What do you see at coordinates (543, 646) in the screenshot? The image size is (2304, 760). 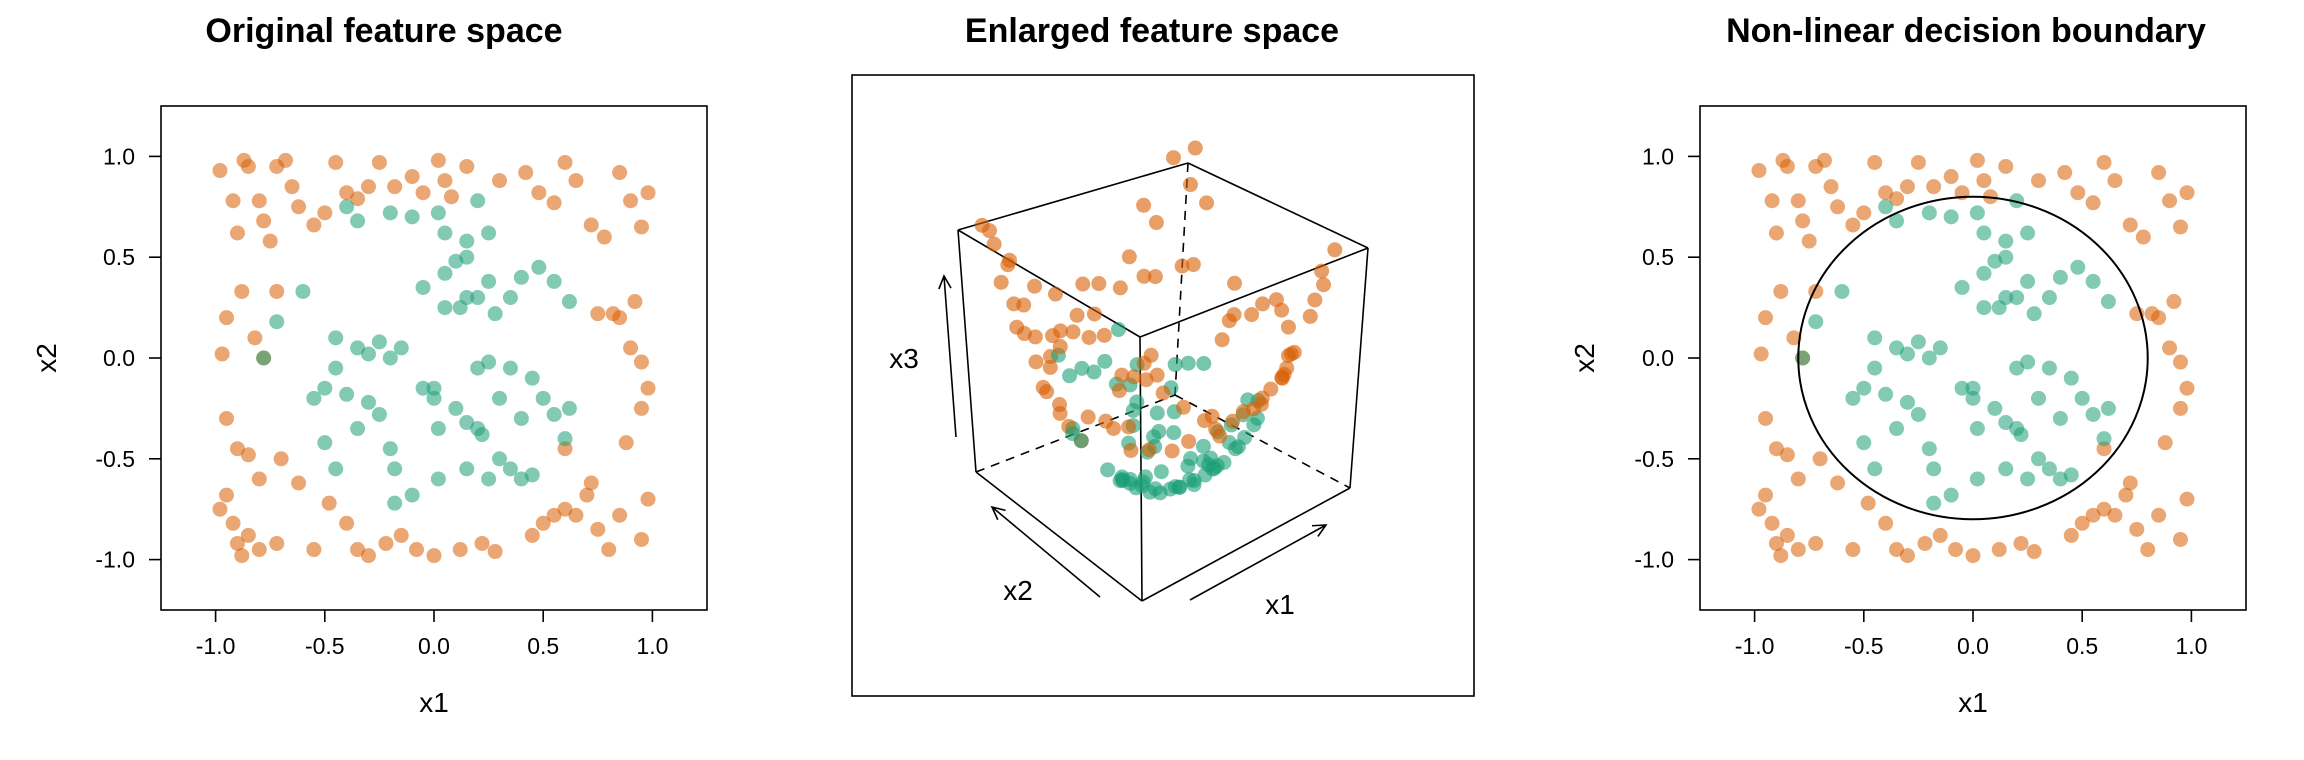 I see `panel1-xtick-label: 0.5` at bounding box center [543, 646].